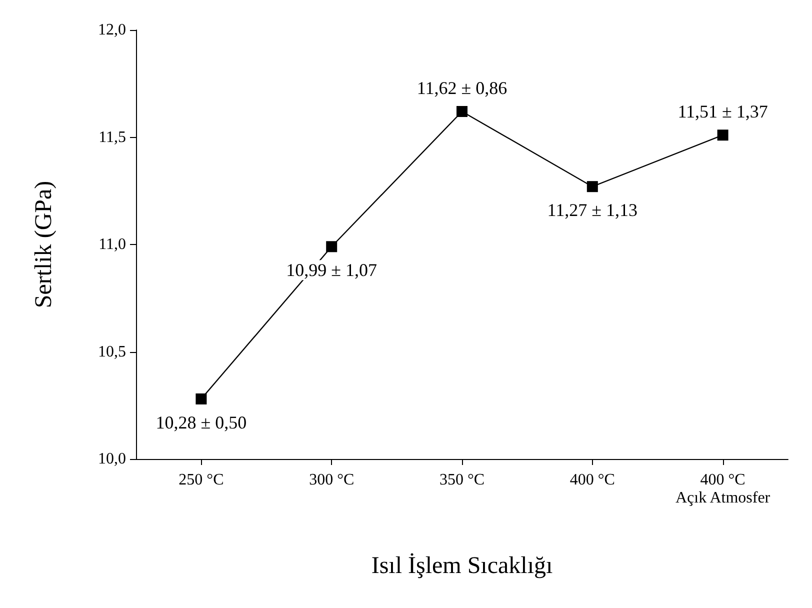 The image size is (812, 608). Describe the element at coordinates (112, 137) in the screenshot. I see `y-tick-label: 11,5` at that location.